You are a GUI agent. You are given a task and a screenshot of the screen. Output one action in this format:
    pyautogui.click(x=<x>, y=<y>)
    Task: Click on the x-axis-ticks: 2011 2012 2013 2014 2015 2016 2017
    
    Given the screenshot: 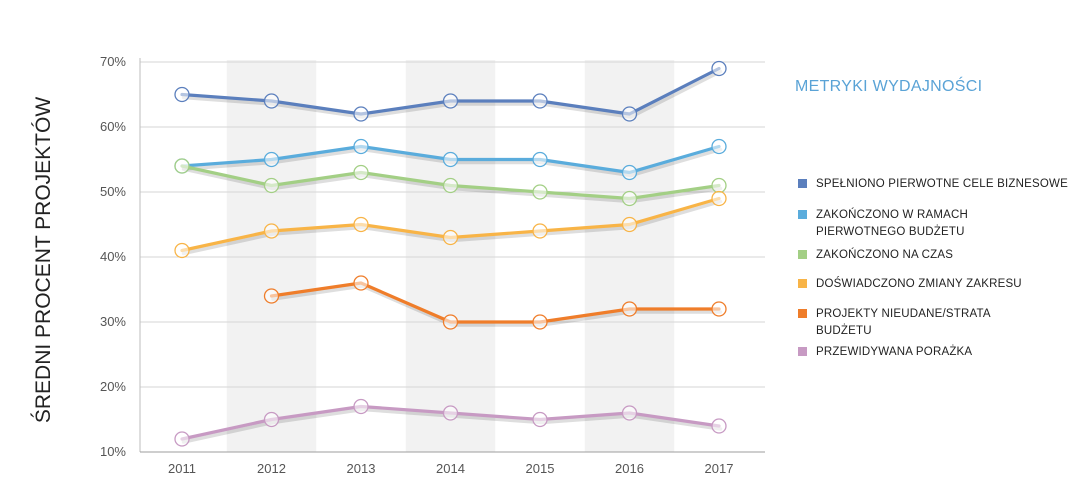 What is the action you would take?
    pyautogui.click(x=450, y=468)
    